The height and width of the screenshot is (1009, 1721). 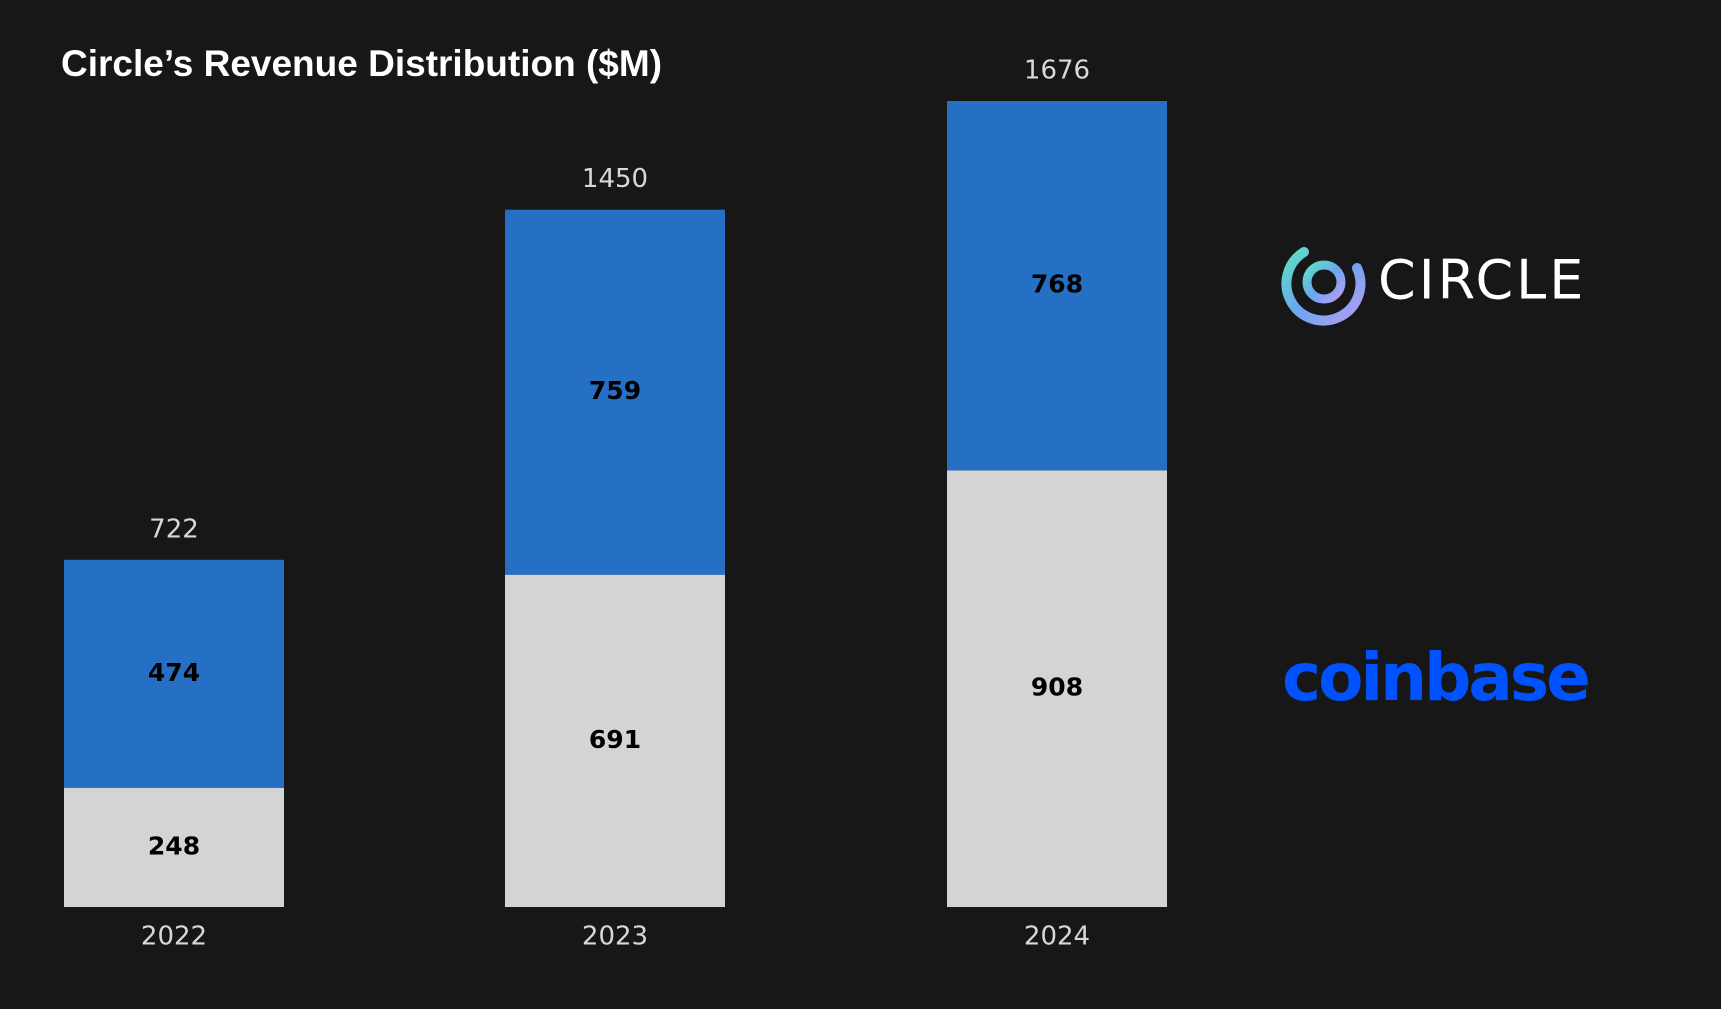 What do you see at coordinates (1057, 71) in the screenshot?
I see `total-label: 1676` at bounding box center [1057, 71].